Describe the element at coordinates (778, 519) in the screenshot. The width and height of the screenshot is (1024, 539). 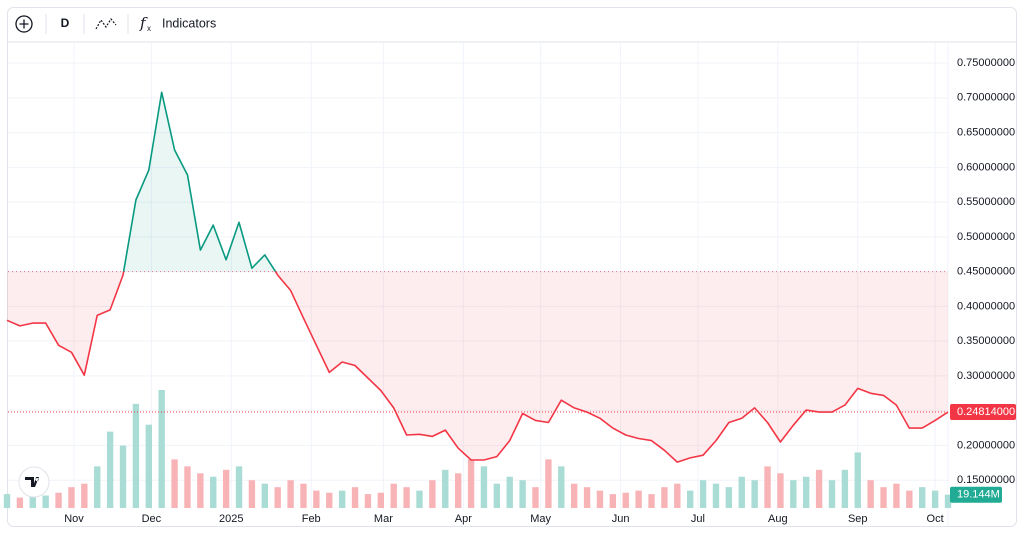
I see `x-tick-label: Aug` at that location.